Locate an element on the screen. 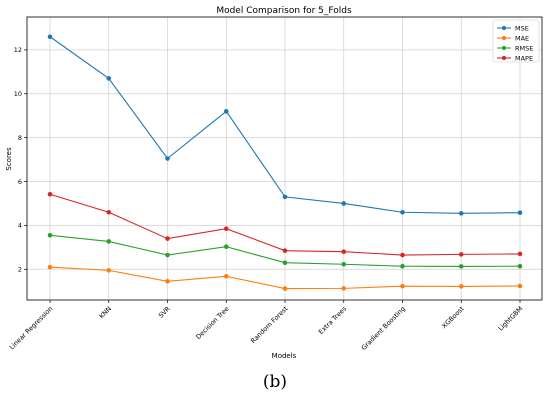 The width and height of the screenshot is (550, 405). y-tick-label: 4 is located at coordinates (20, 226).